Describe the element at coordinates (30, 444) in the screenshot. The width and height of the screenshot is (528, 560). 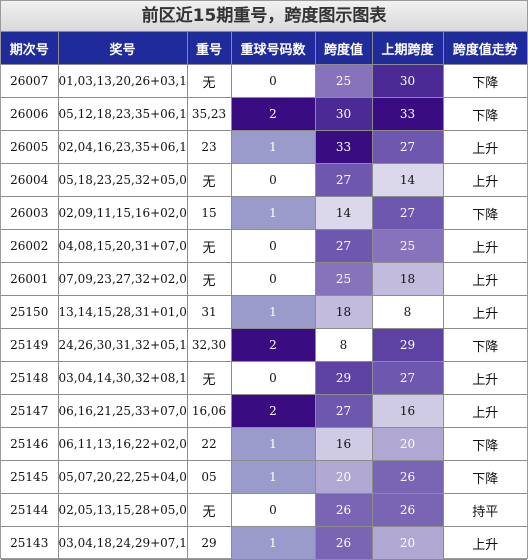
I see `period-cell: 25146` at that location.